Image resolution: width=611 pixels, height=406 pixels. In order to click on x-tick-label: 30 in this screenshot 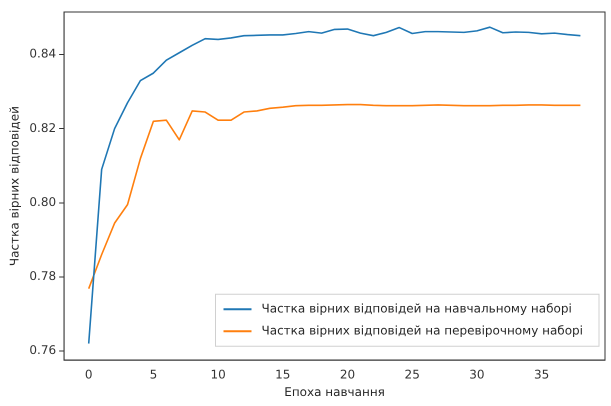, I will do `click(477, 375)`.